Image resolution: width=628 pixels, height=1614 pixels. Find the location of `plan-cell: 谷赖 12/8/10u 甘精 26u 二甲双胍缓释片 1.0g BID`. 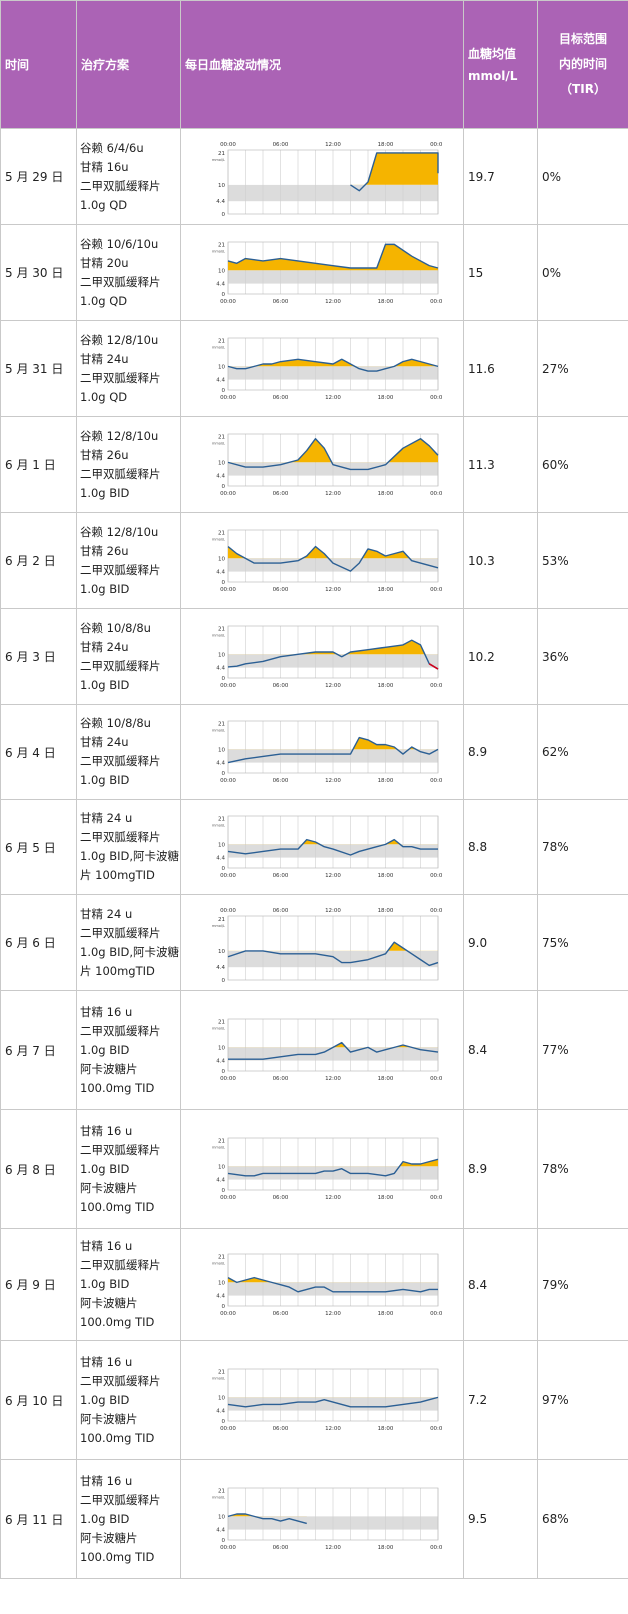

plan-cell: 谷赖 12/8/10u 甘精 26u 二甲双胍缓释片 1.0g BID is located at coordinates (128, 464).